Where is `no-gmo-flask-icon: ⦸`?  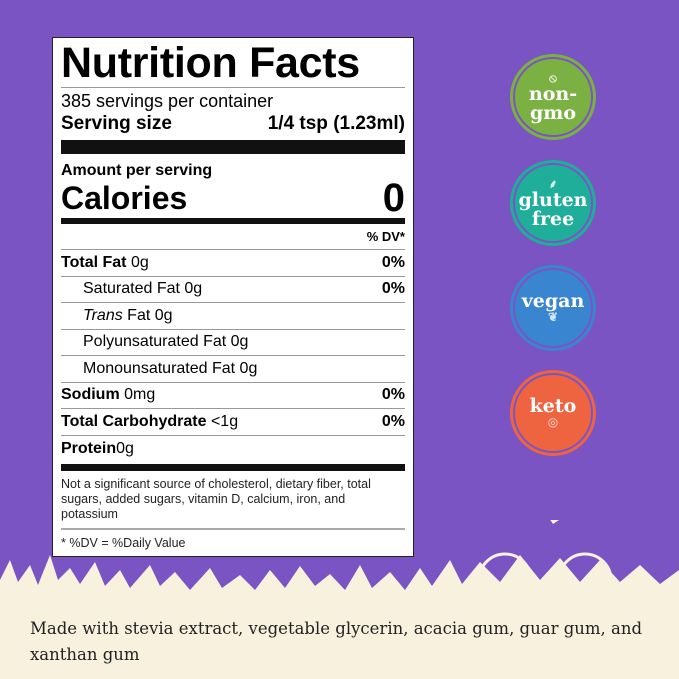 no-gmo-flask-icon: ⦸ is located at coordinates (553, 77).